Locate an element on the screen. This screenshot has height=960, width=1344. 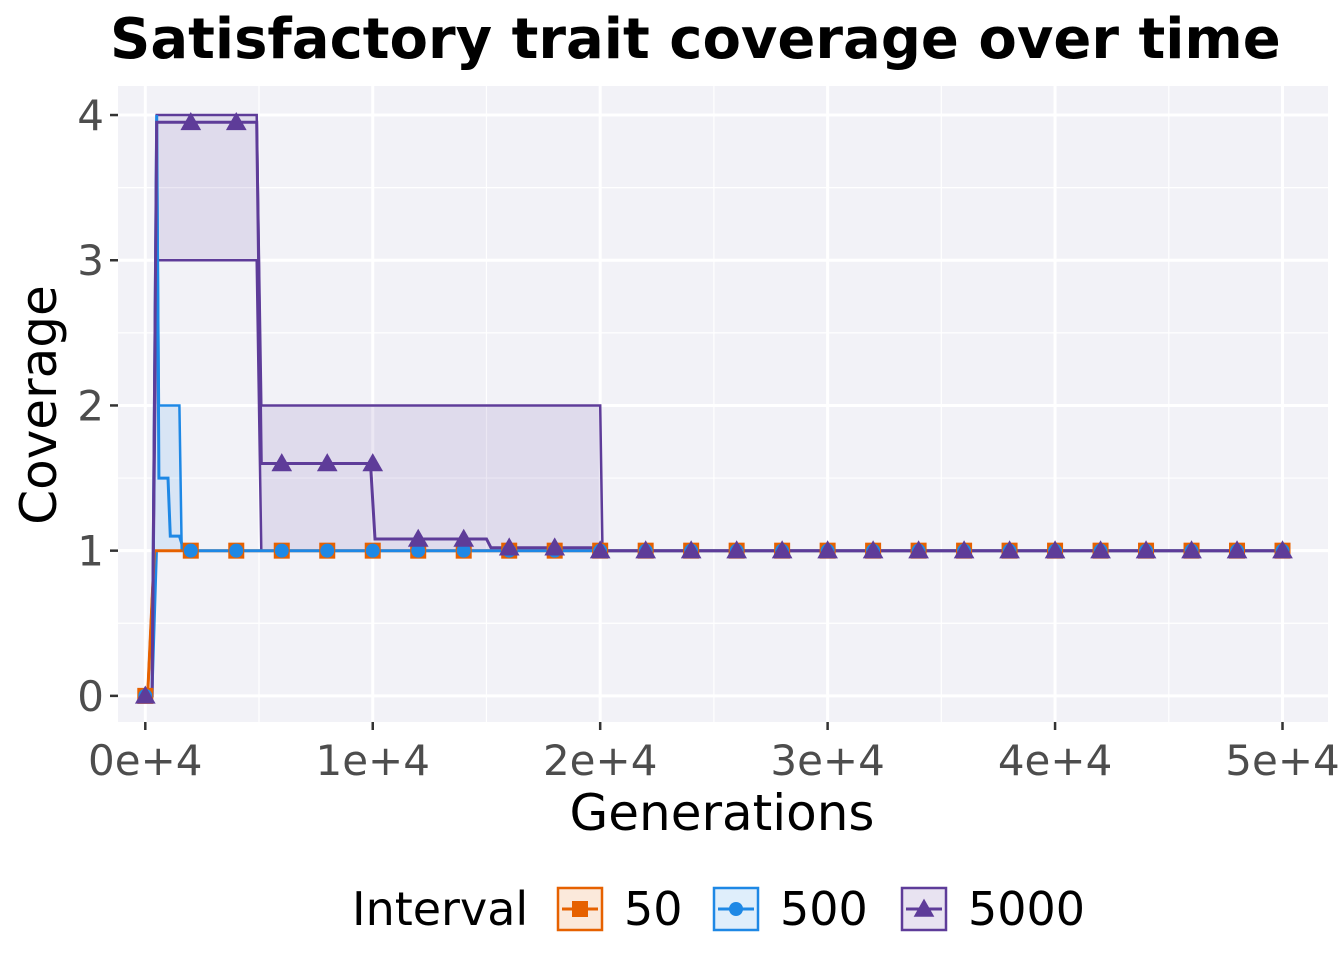
x-tick-label: 3e+4 is located at coordinates (827, 760).